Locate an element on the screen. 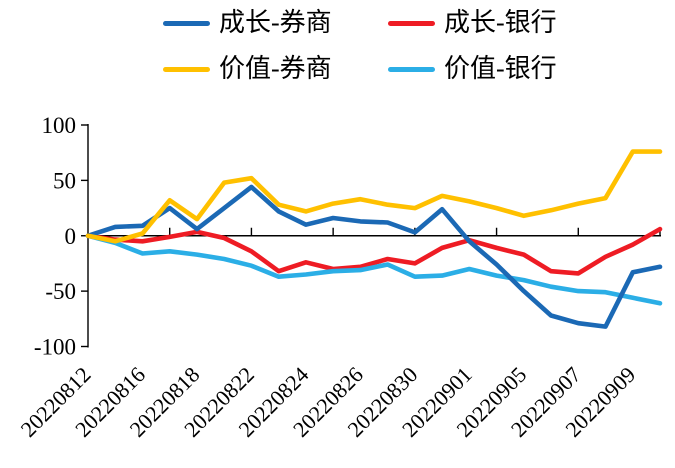  legend-item-value-bank: 价值-银行 is located at coordinates (472, 69).